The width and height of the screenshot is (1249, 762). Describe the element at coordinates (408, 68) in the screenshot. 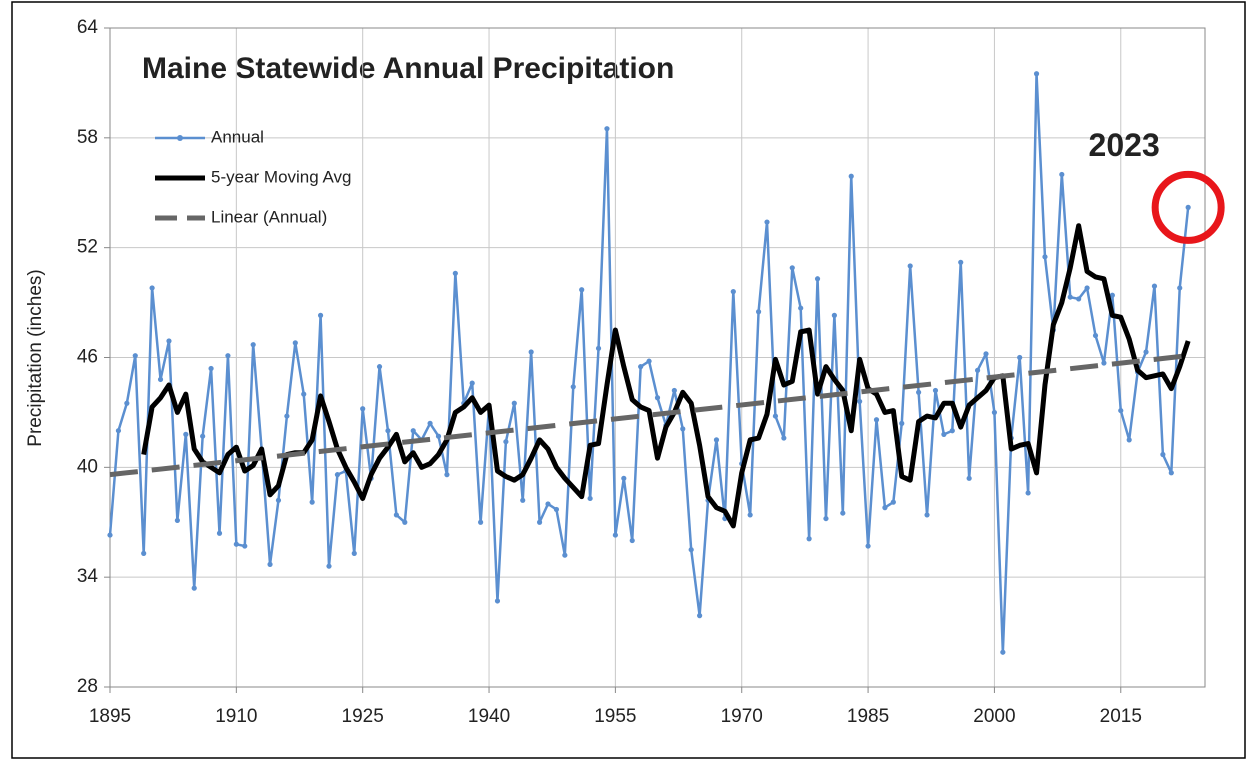

I see `chart-title: Maine Statewide Annual Precipitation` at that location.